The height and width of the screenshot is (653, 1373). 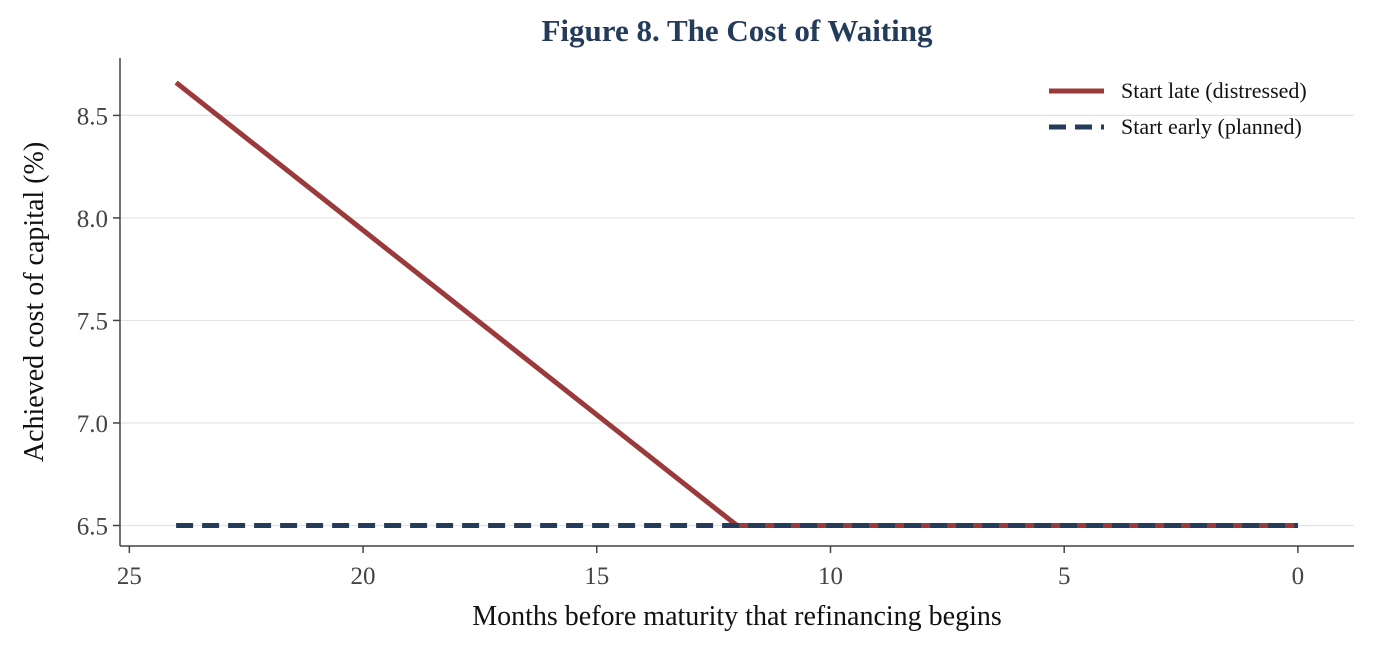 What do you see at coordinates (1064, 576) in the screenshot?
I see `x-tick-label: 5` at bounding box center [1064, 576].